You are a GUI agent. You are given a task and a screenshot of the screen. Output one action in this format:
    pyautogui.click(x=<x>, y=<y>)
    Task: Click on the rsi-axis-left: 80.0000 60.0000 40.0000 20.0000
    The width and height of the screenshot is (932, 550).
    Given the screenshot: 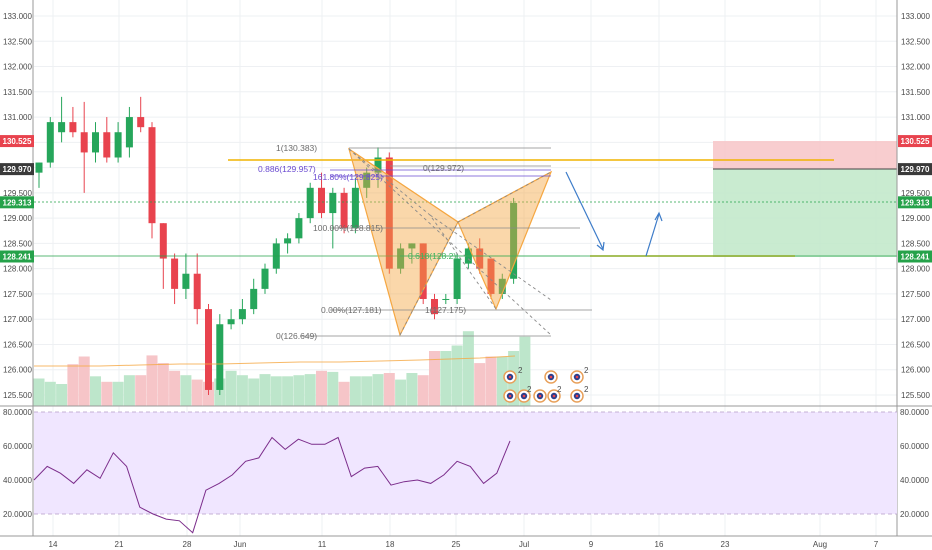 What is the action you would take?
    pyautogui.click(x=17, y=463)
    